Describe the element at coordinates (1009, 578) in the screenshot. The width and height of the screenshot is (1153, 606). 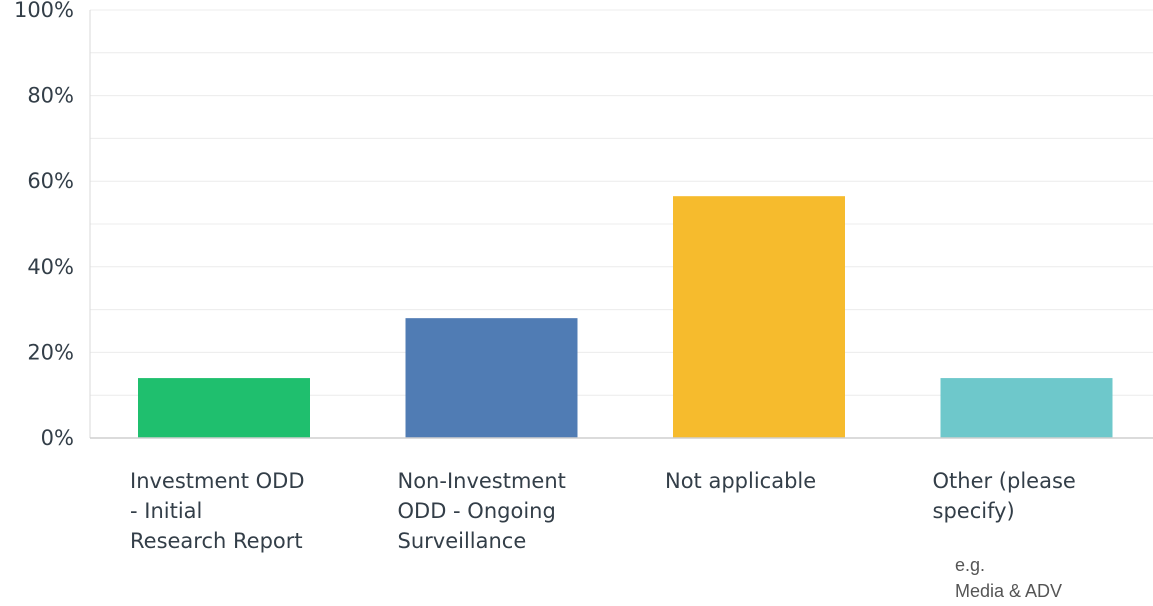
I see `annotation-note: e.g. Media & ADV` at that location.